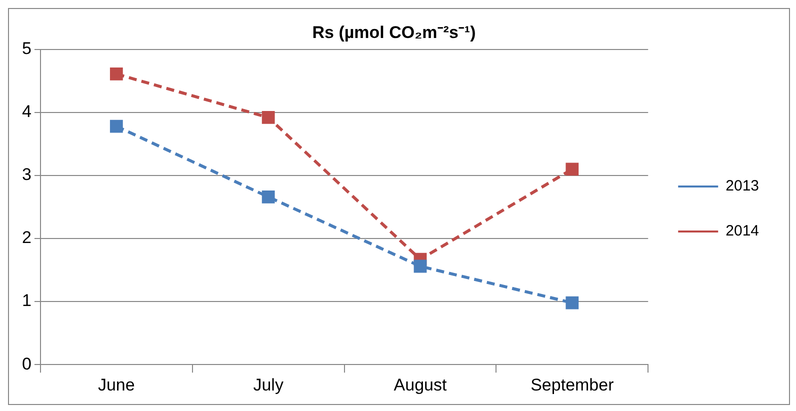  Describe the element at coordinates (268, 384) in the screenshot. I see `x-tick-label: July` at that location.